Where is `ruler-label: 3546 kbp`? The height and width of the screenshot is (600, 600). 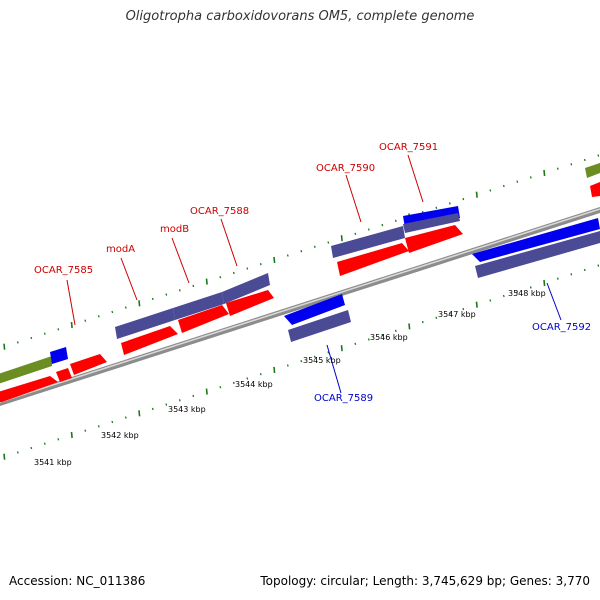
ruler-label: 3546 kbp is located at coordinates (389, 337).